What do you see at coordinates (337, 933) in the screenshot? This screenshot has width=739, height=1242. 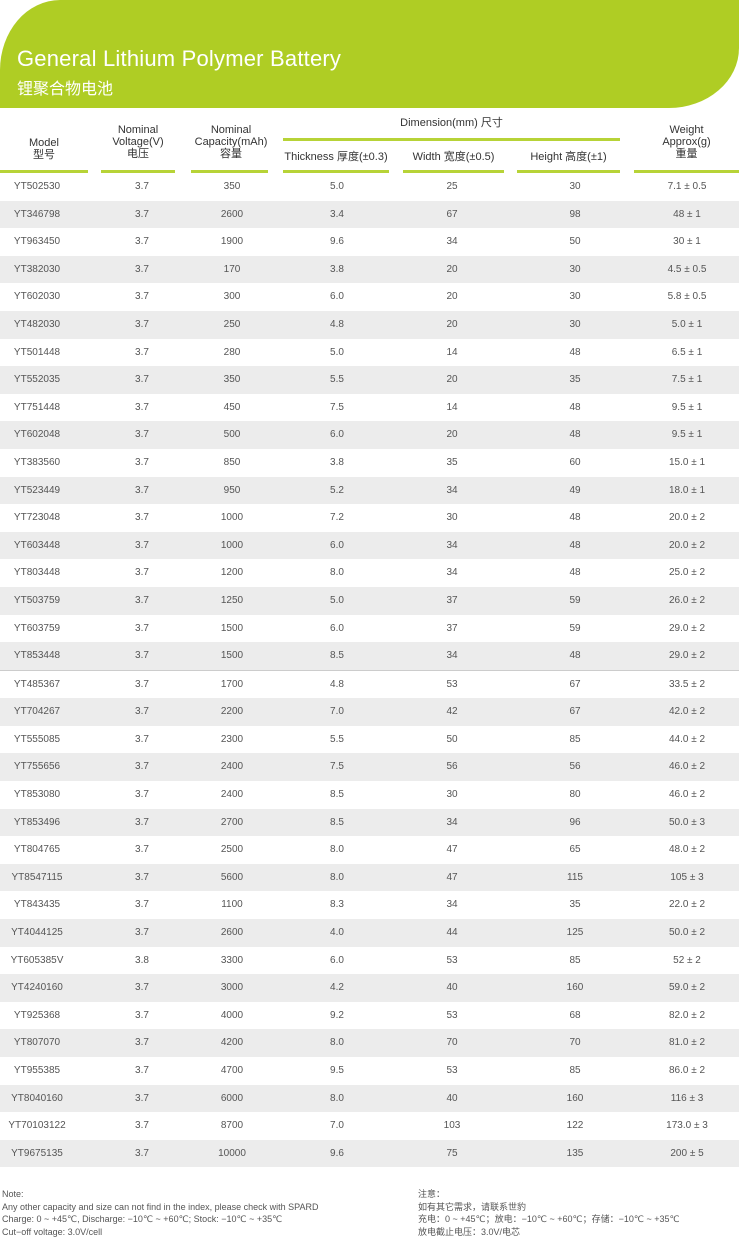 I see `cell-thickness: 4.0` at bounding box center [337, 933].